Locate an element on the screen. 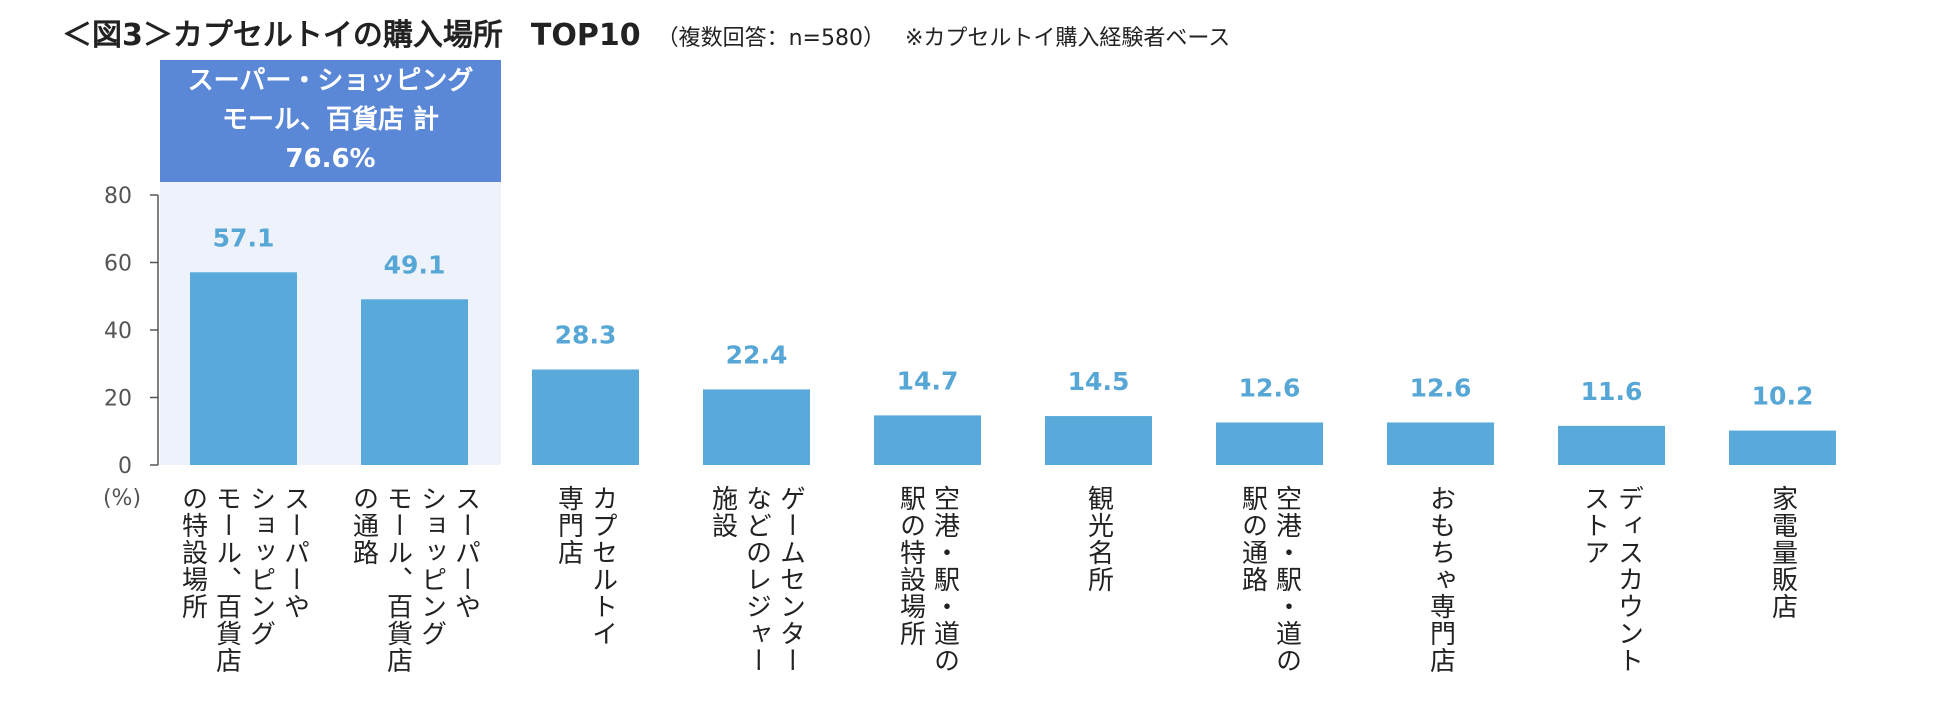  value-label: 14.5 is located at coordinates (1099, 381).